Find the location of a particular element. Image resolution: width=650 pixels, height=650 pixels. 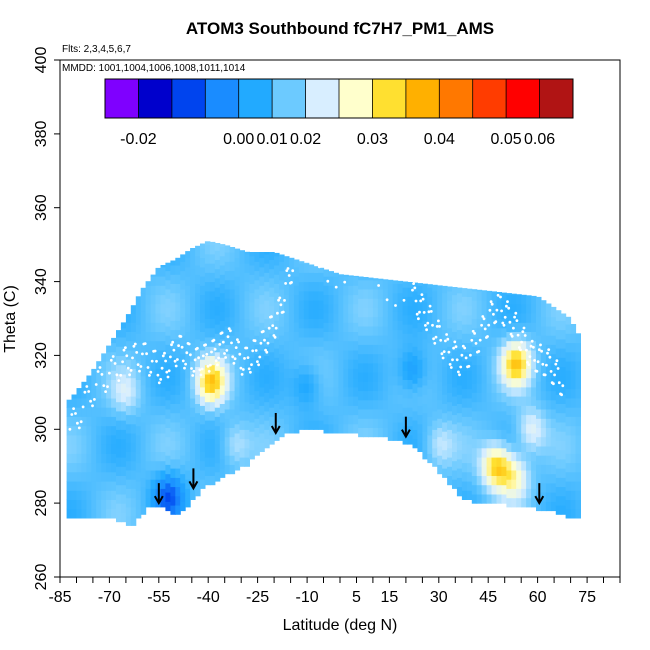

x-tick-label: 75 is located at coordinates (587, 597).